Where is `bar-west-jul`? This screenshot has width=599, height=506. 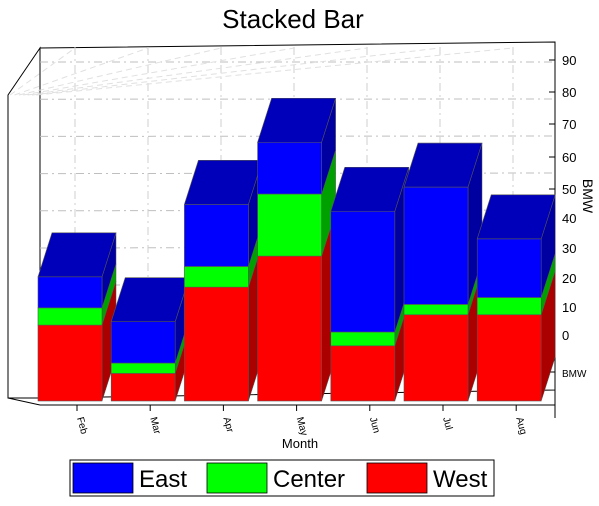 bar-west-jul is located at coordinates (436, 358).